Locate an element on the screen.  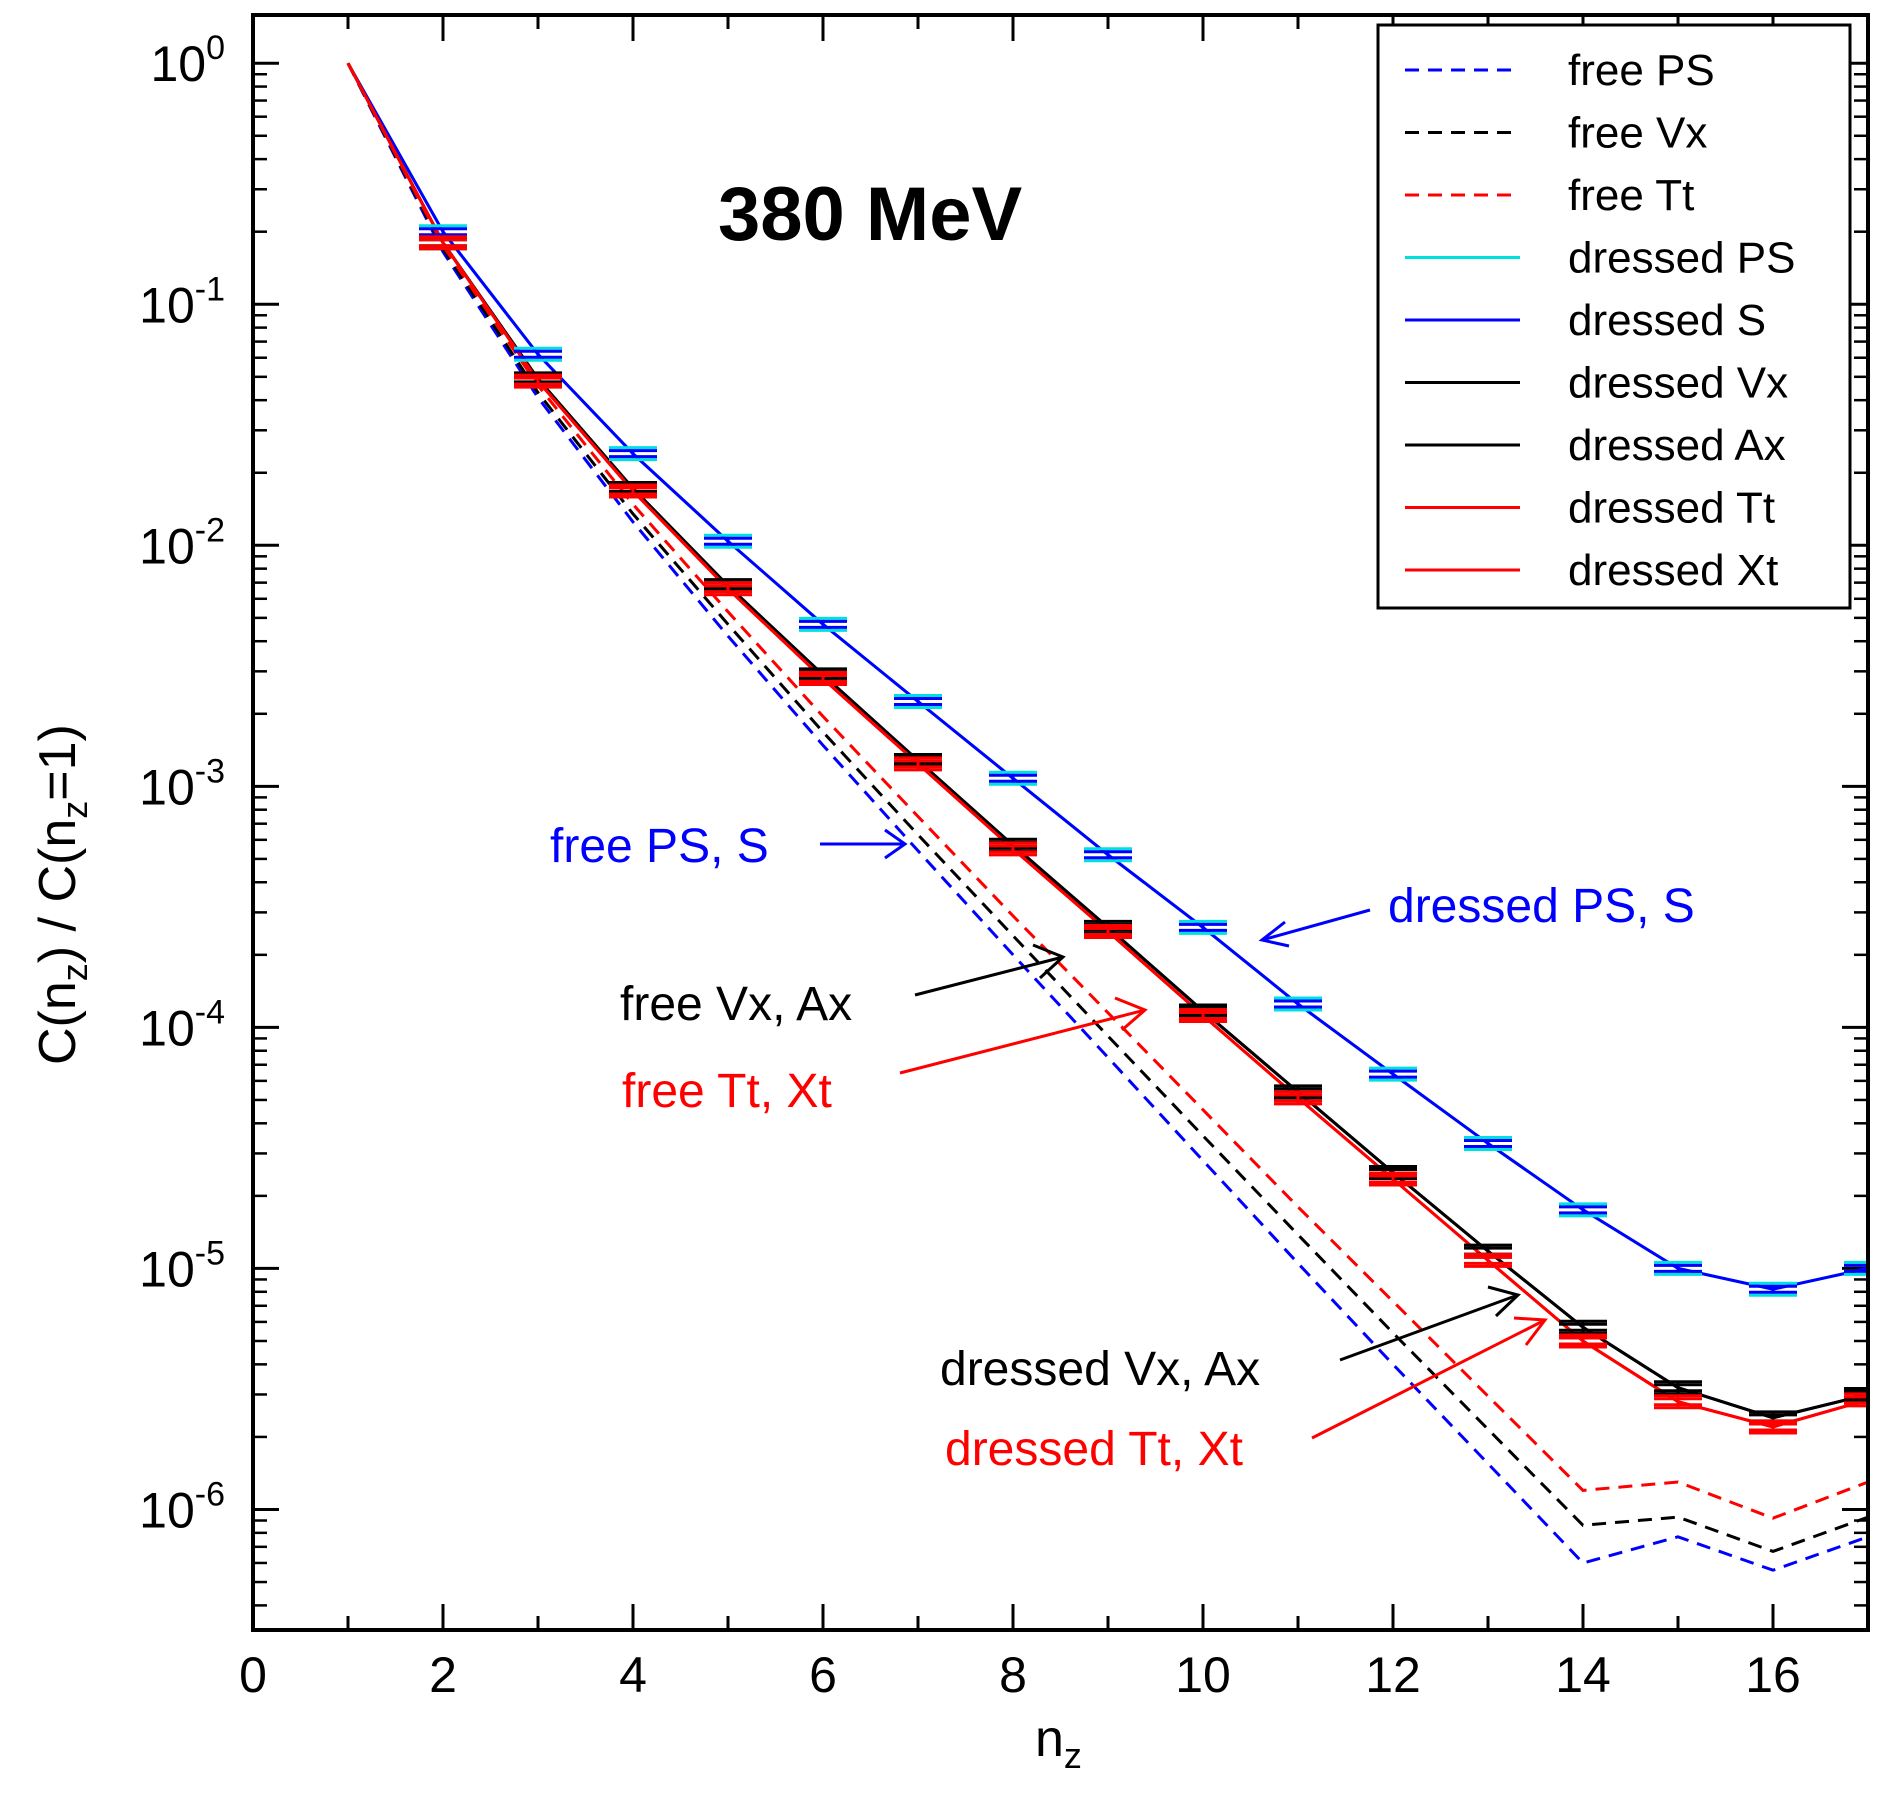
annotation-dressed-tt-xt: dressed Tt, Xt is located at coordinates (1094, 1449).